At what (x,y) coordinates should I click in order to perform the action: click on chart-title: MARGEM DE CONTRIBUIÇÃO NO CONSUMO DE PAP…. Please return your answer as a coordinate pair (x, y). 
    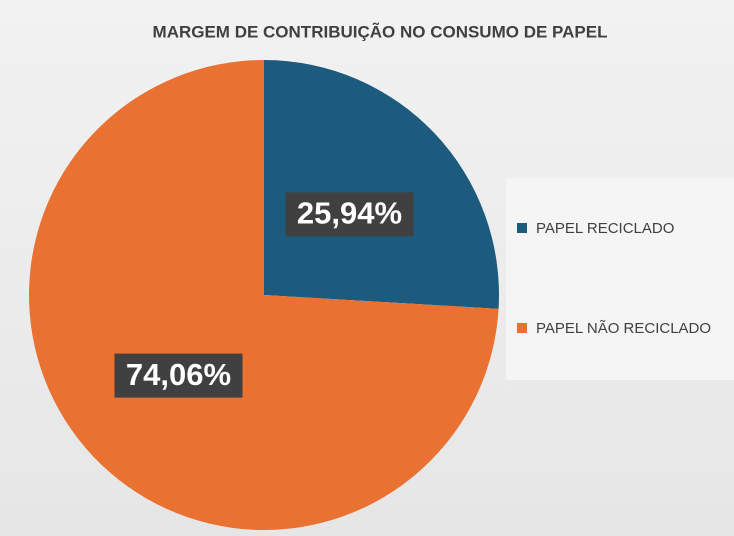
    Looking at the image, I should click on (380, 31).